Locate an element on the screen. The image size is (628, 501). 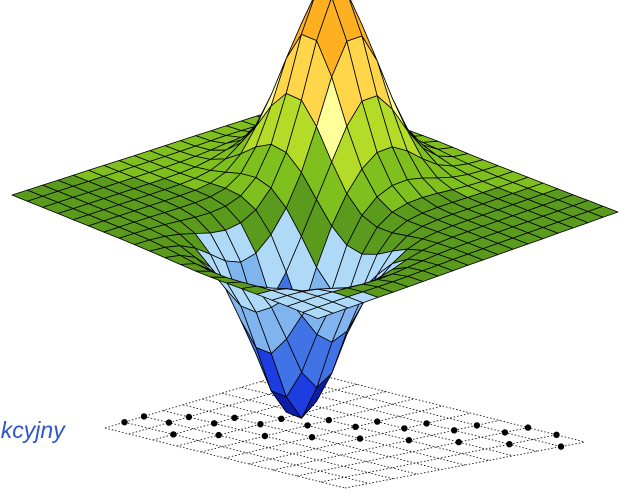
surface-patch is located at coordinates (318, 313).